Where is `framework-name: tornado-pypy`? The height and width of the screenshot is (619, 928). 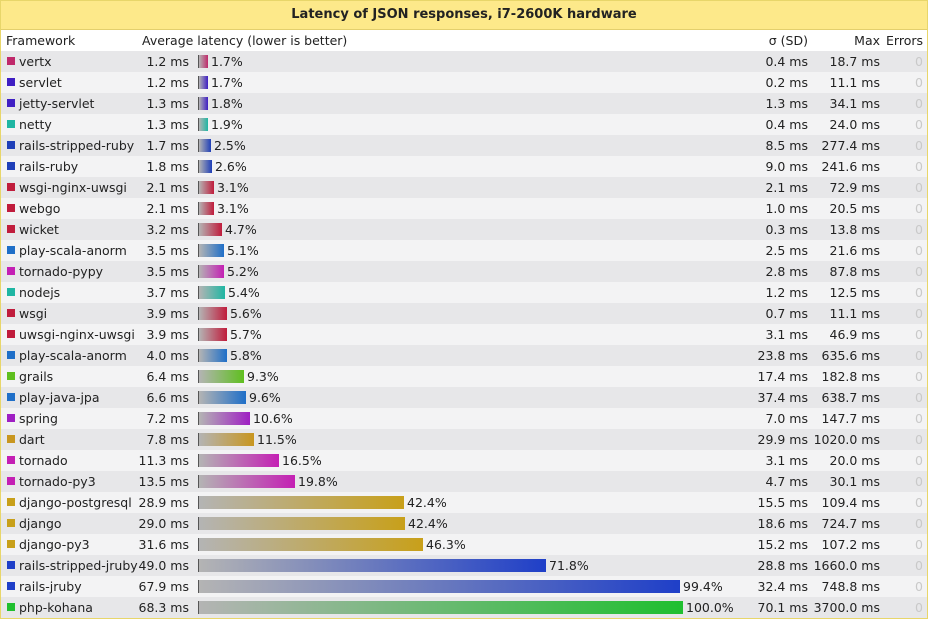
framework-name: tornado-pypy is located at coordinates (61, 271).